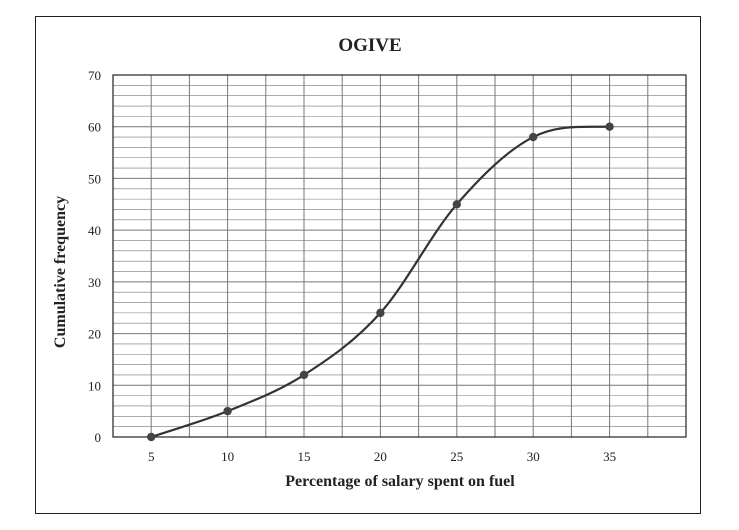  Describe the element at coordinates (60, 272) in the screenshot. I see `y-axis-title: Cumulative frequency` at that location.